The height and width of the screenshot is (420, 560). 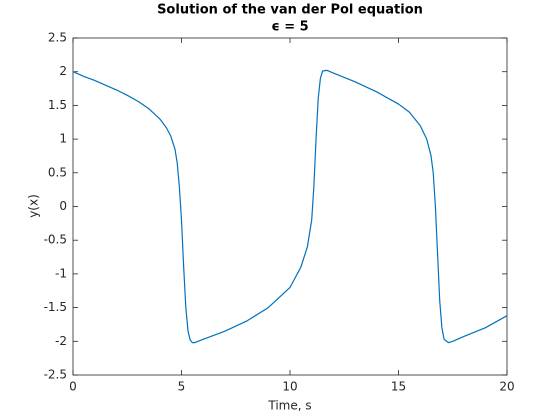 What do you see at coordinates (506, 387) in the screenshot?
I see `x-tick-label: 20` at bounding box center [506, 387].